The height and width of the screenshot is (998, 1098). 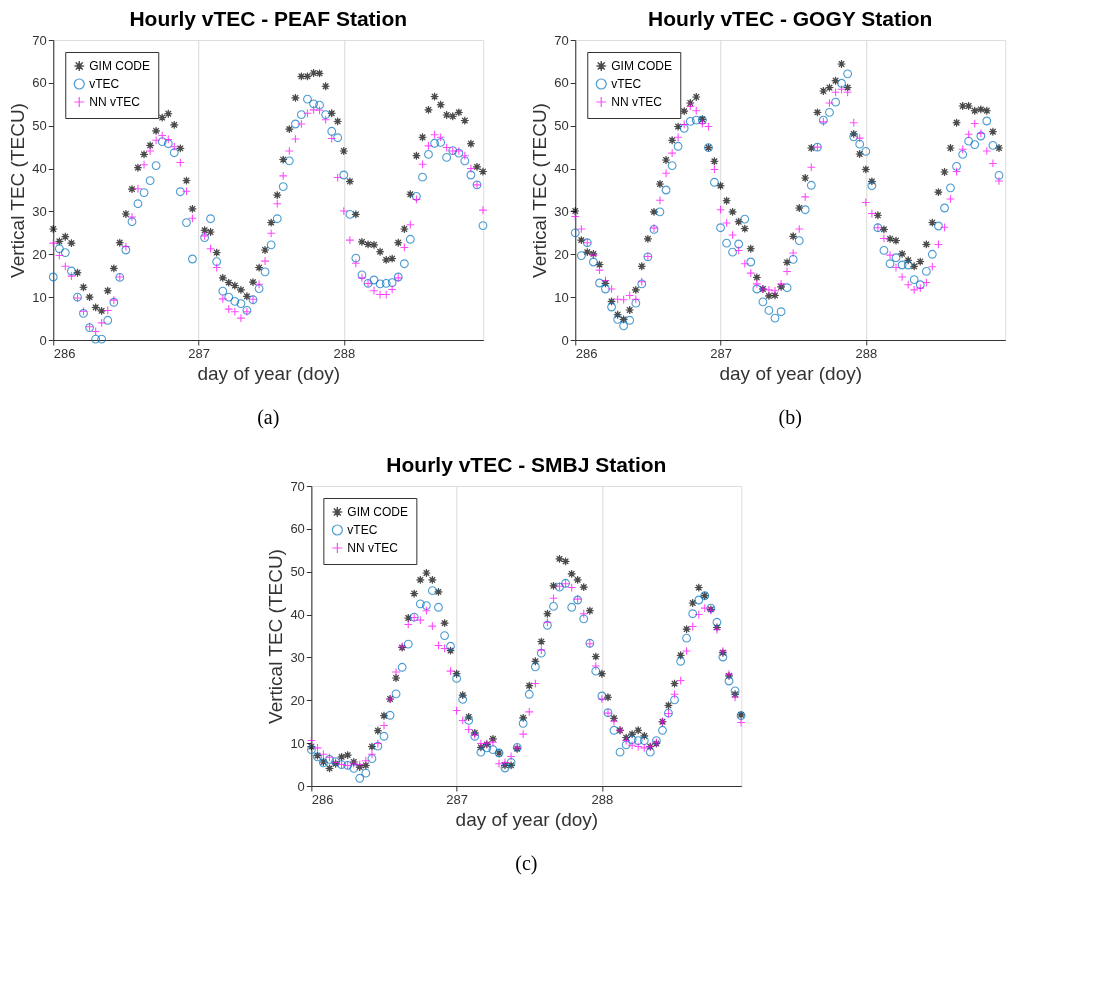 I want to click on text: (c), so click(x=526, y=863).